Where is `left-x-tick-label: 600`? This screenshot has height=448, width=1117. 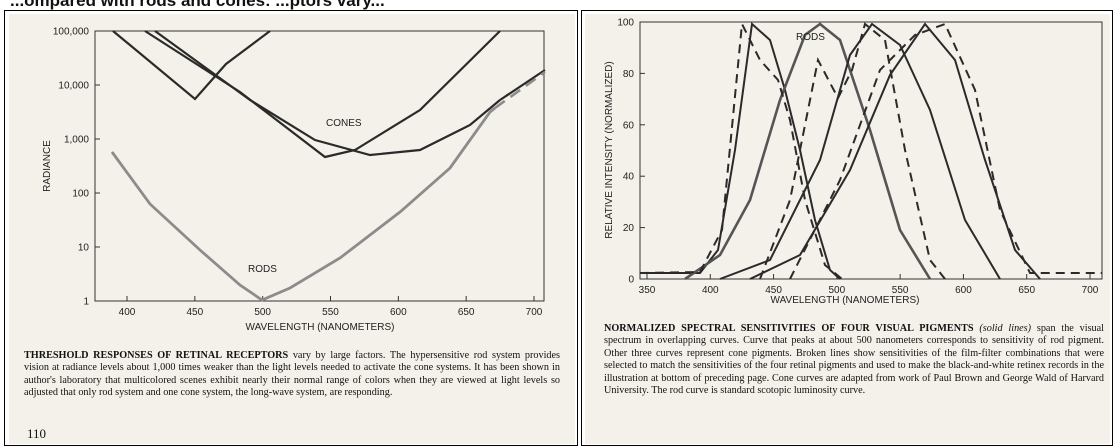
left-x-tick-label: 600 is located at coordinates (398, 312).